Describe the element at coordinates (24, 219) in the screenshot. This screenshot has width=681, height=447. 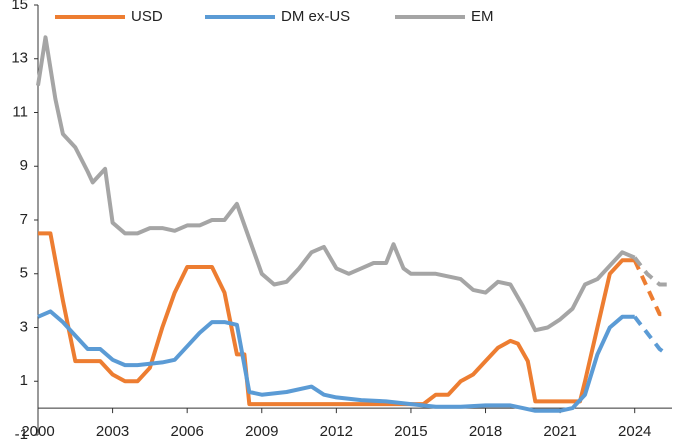
I see `y-tick-label: 7` at that location.